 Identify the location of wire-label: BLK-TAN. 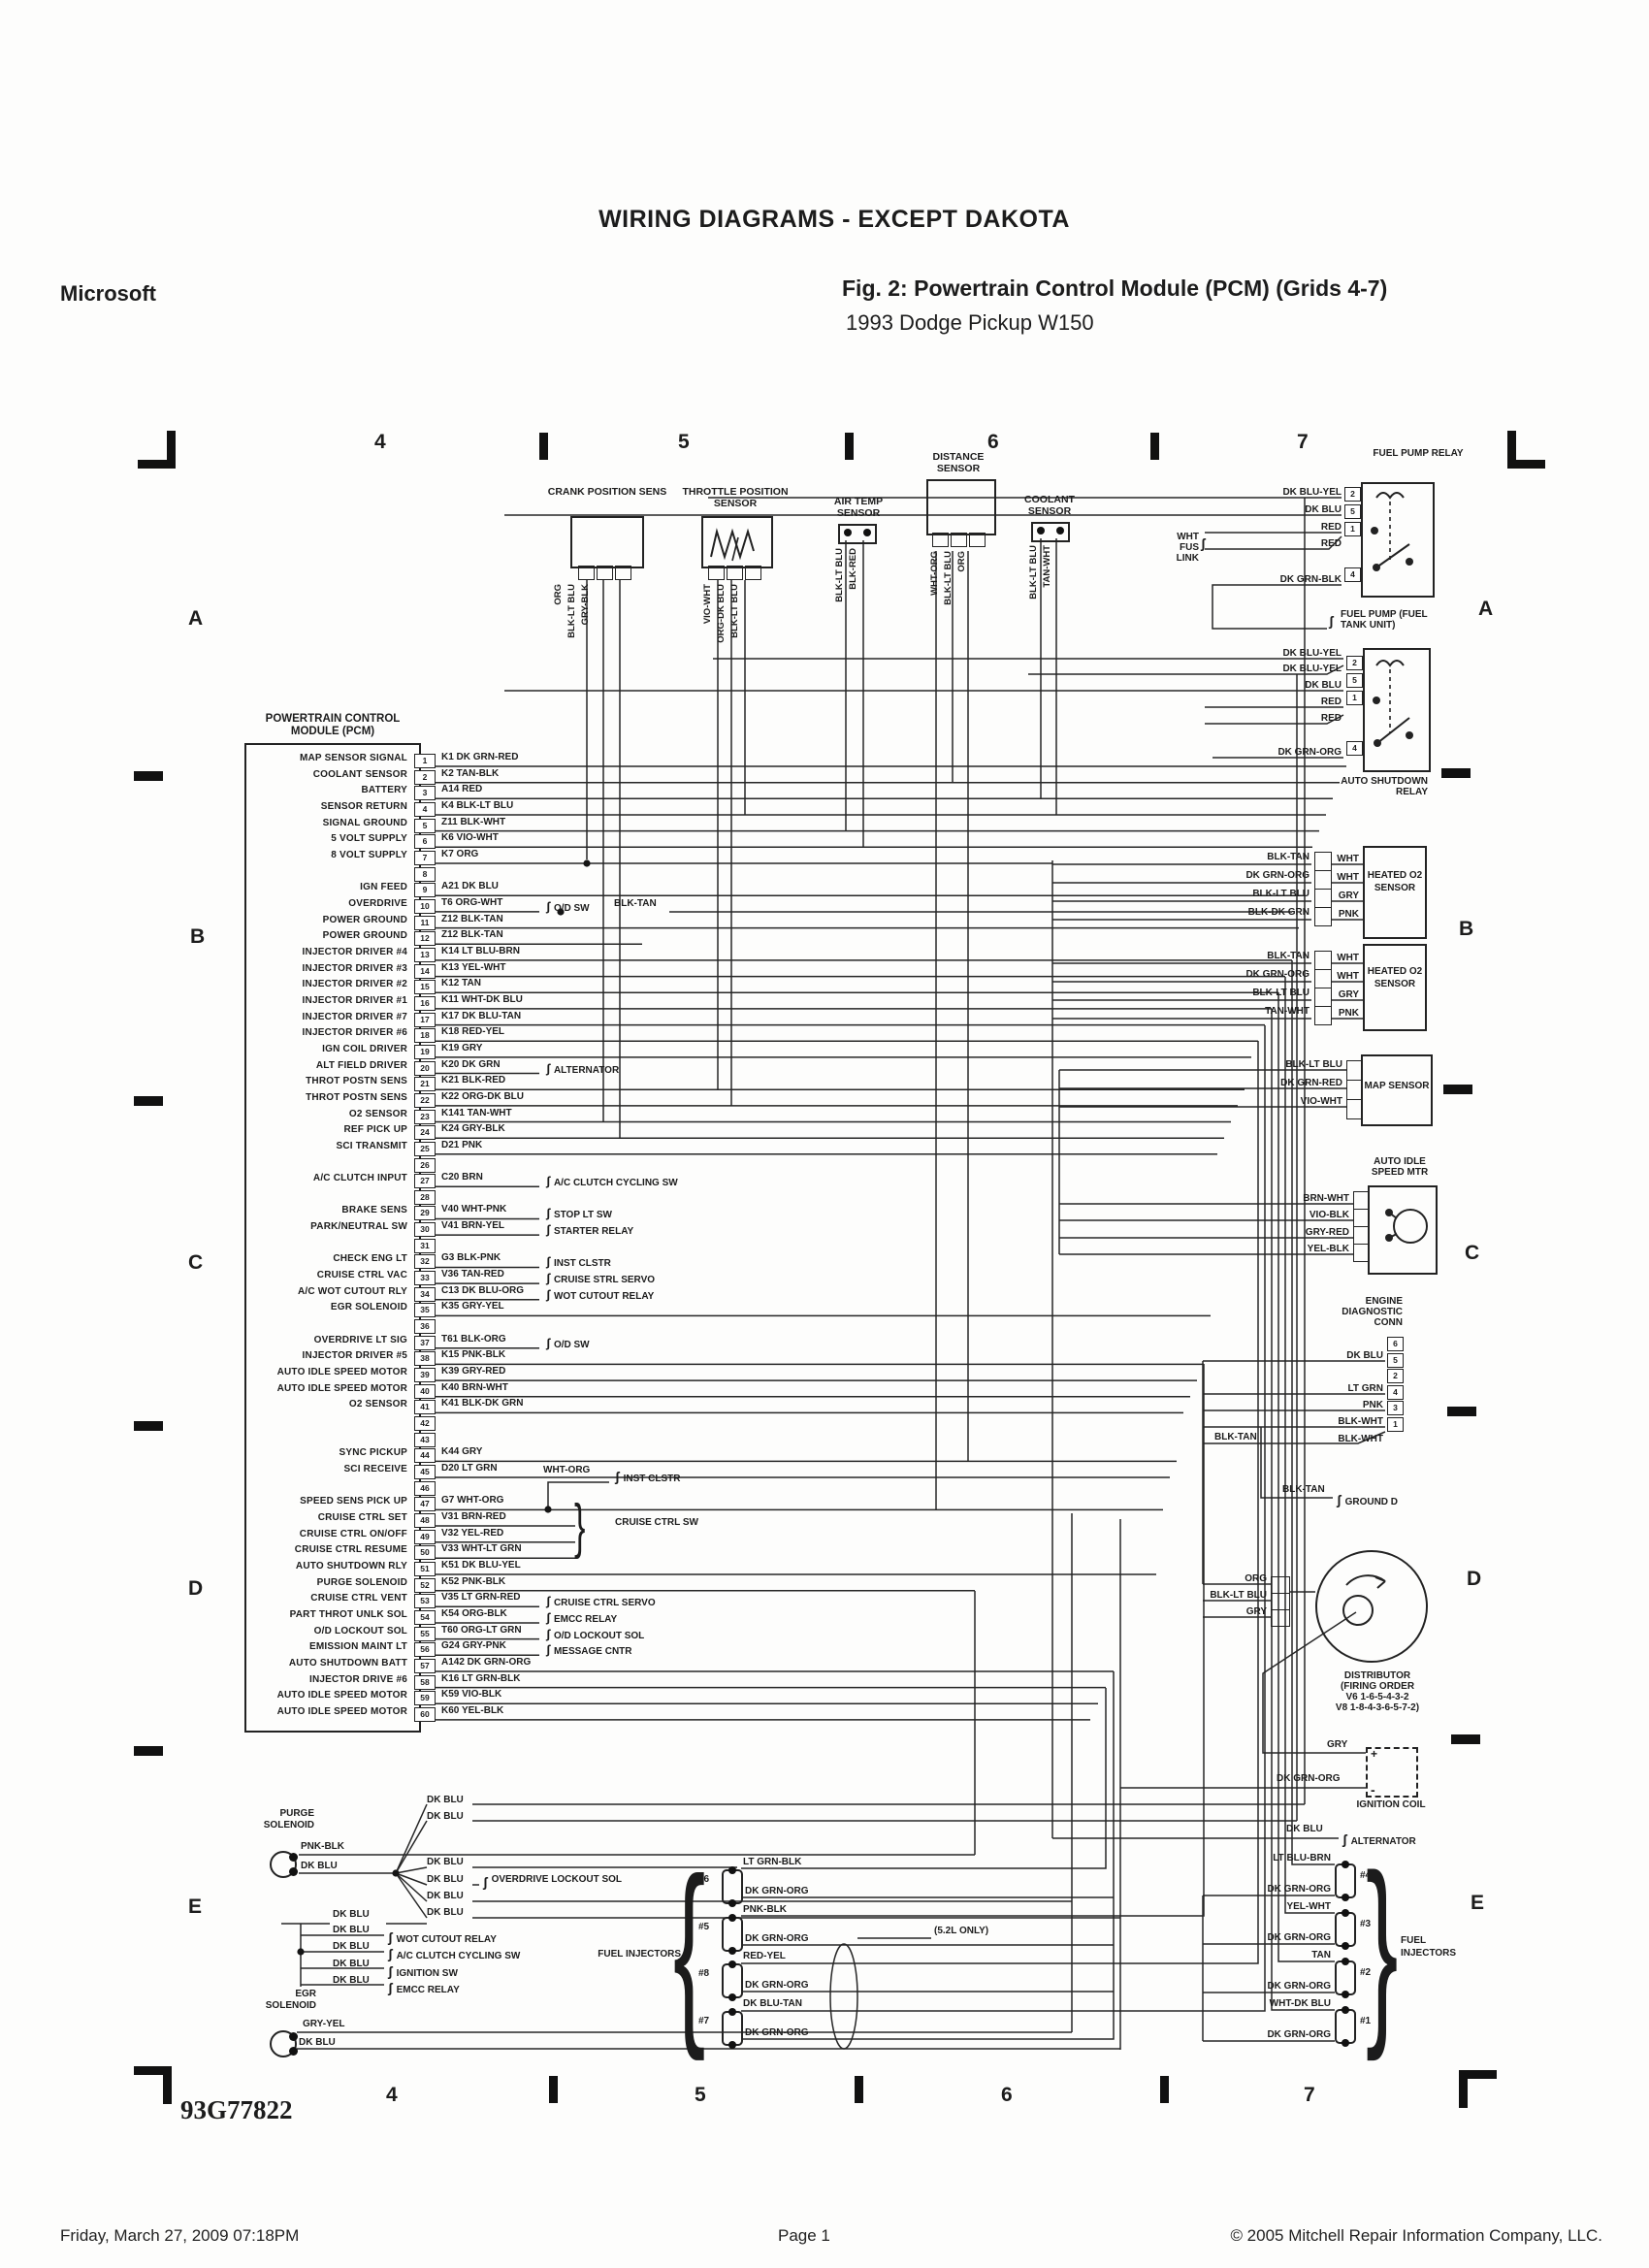
(1303, 1489).